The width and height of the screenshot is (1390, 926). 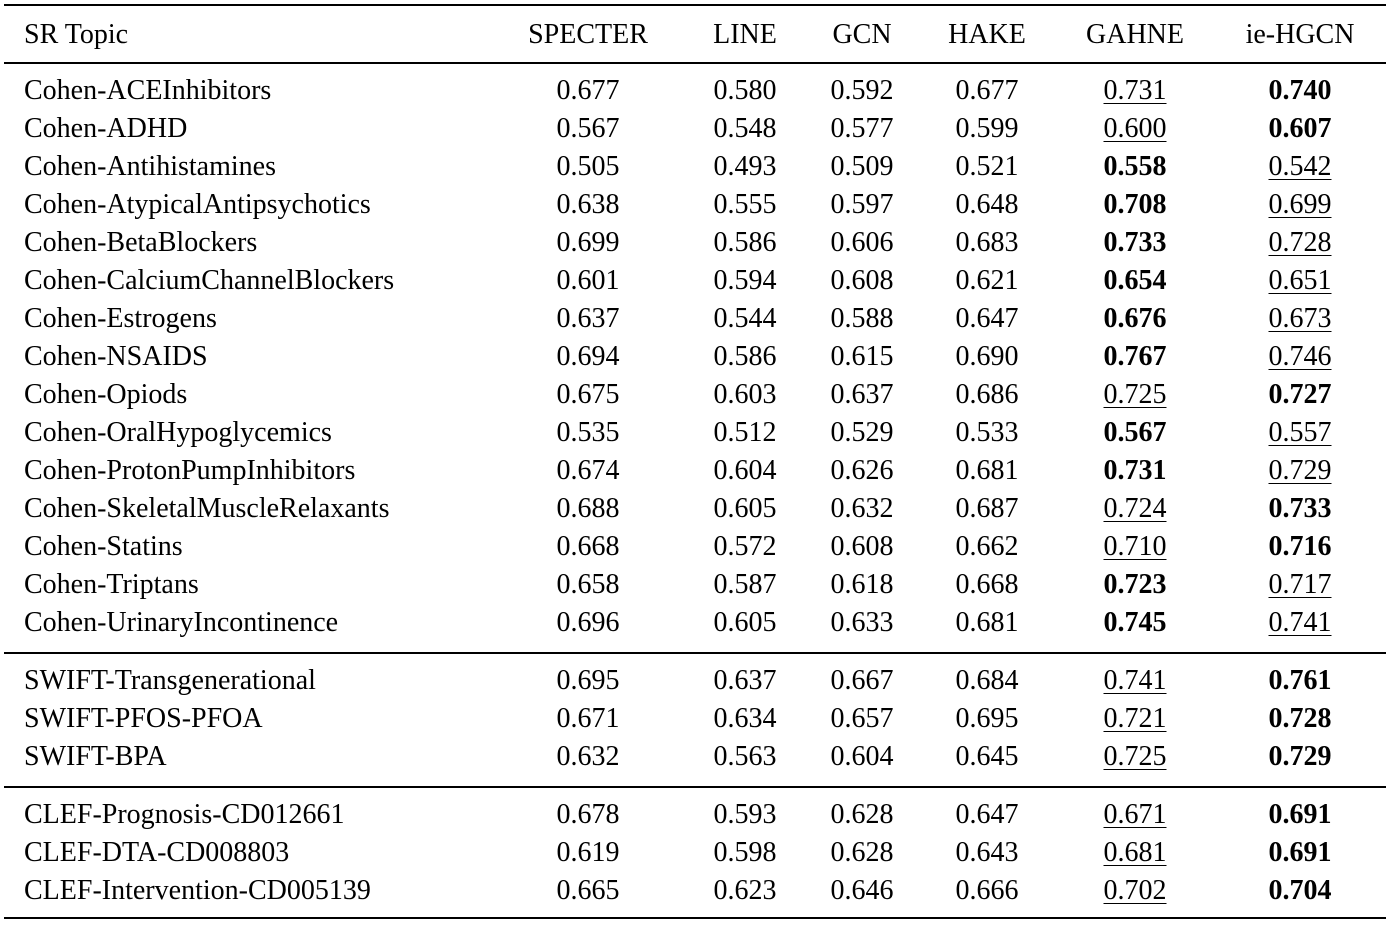 What do you see at coordinates (1300, 584) in the screenshot?
I see `score-cell: 0.717` at bounding box center [1300, 584].